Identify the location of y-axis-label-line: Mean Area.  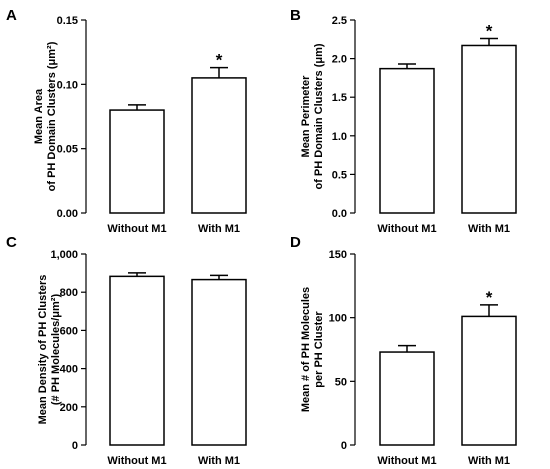
(39, 116).